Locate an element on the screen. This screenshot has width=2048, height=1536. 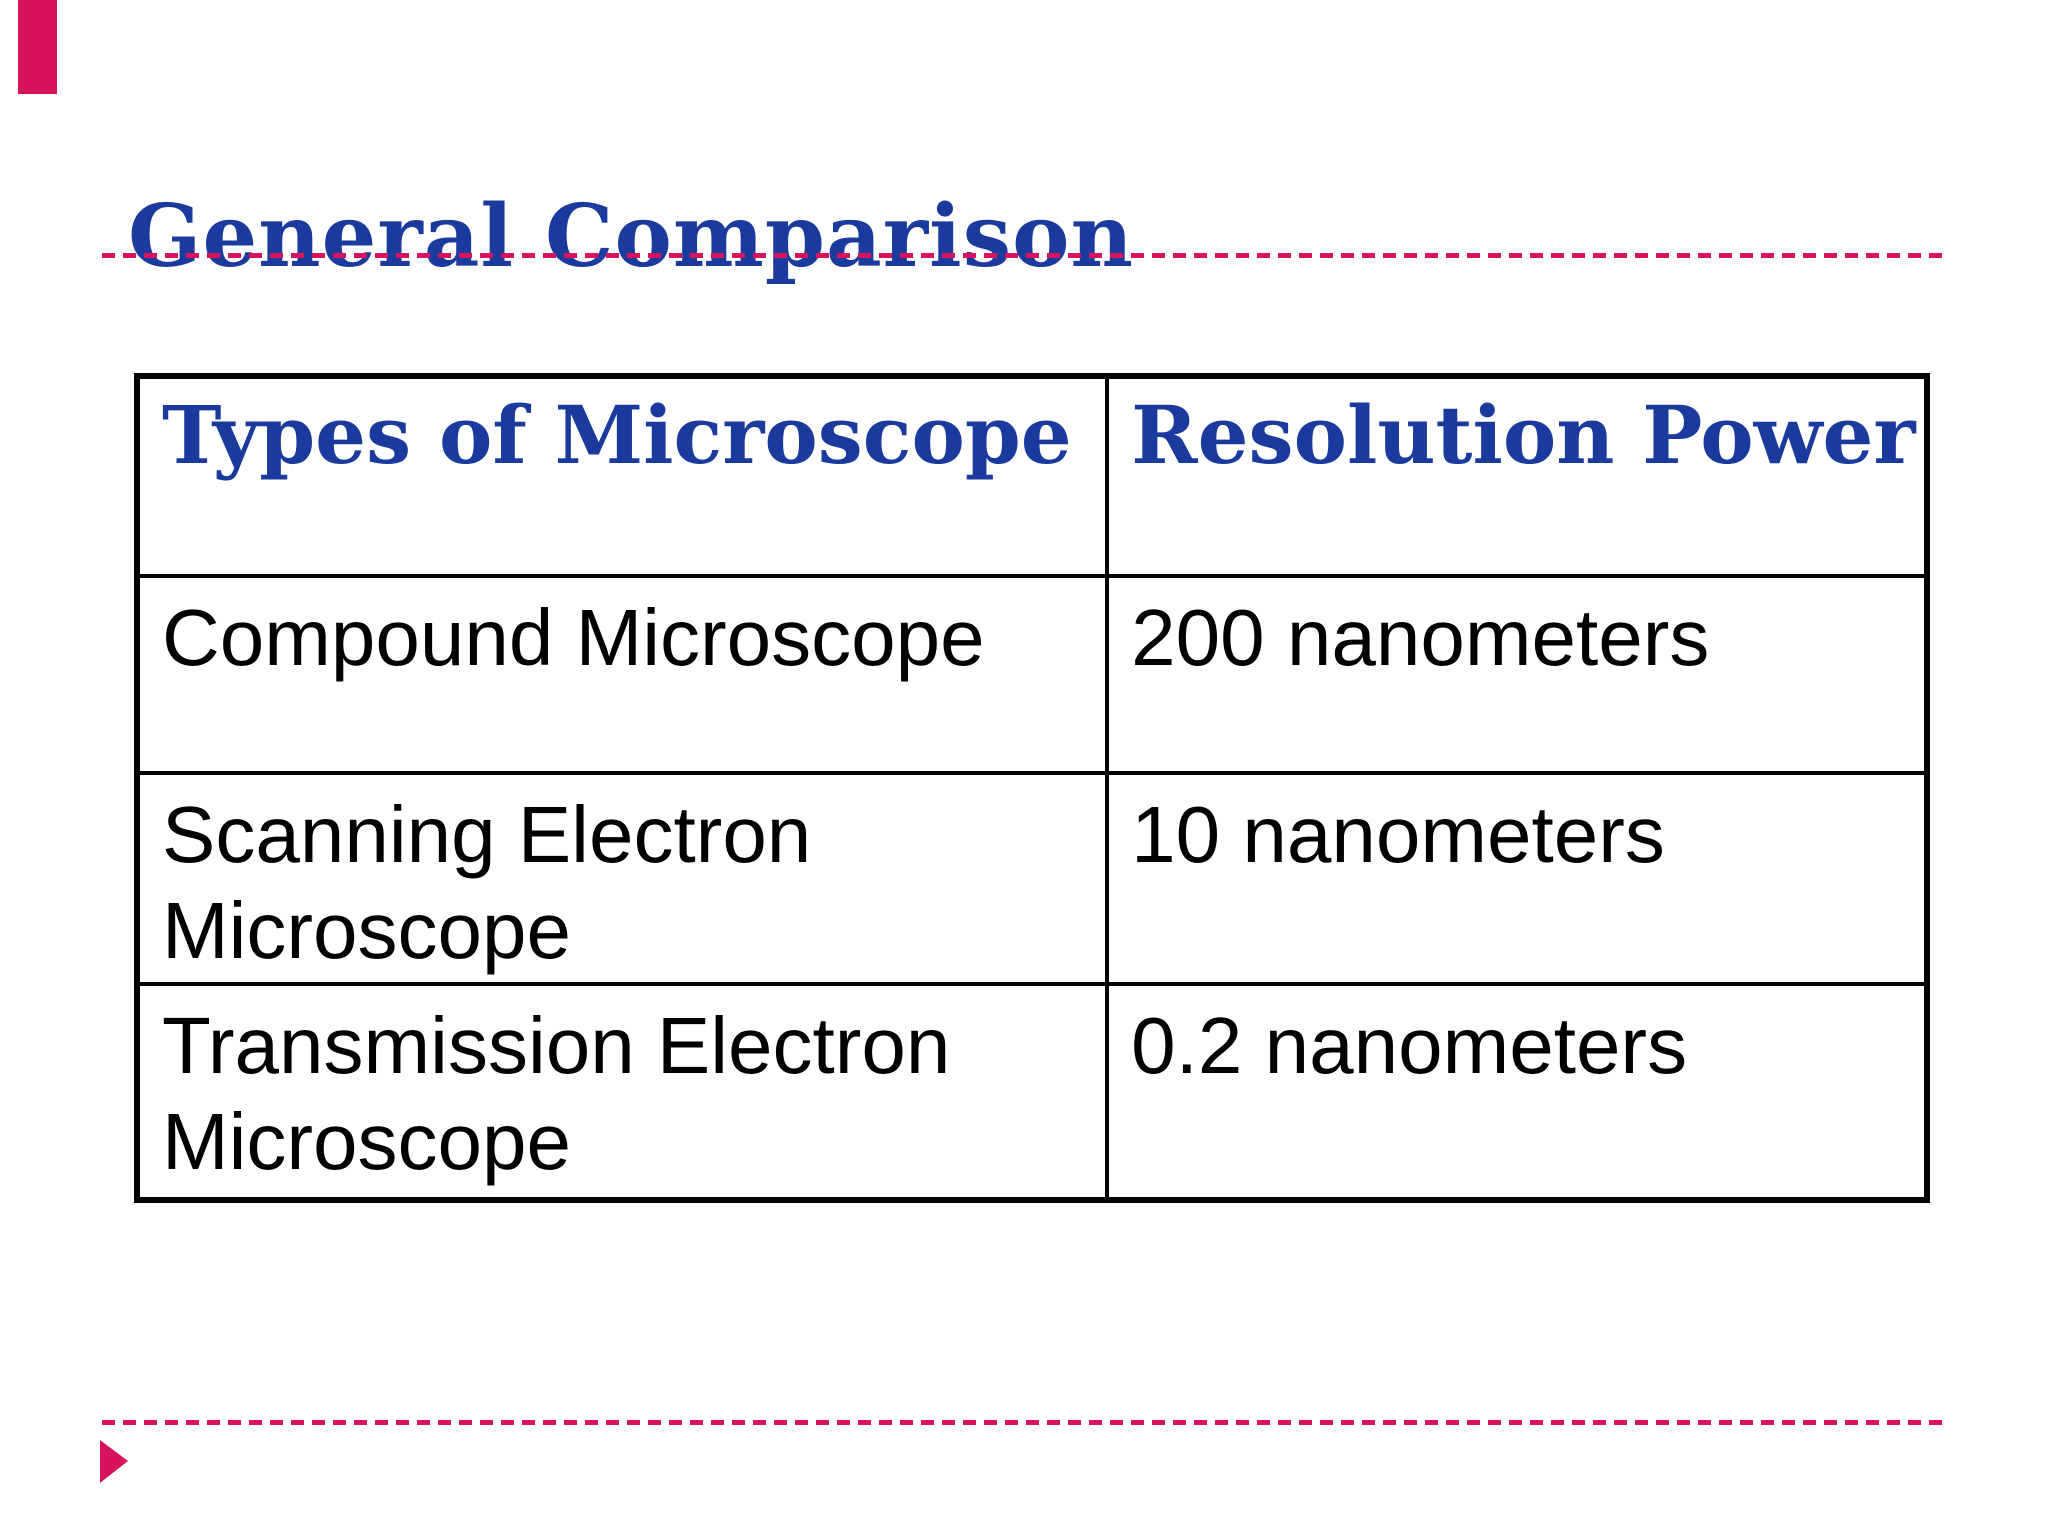
footer-arrow-icon is located at coordinates (114, 1461).